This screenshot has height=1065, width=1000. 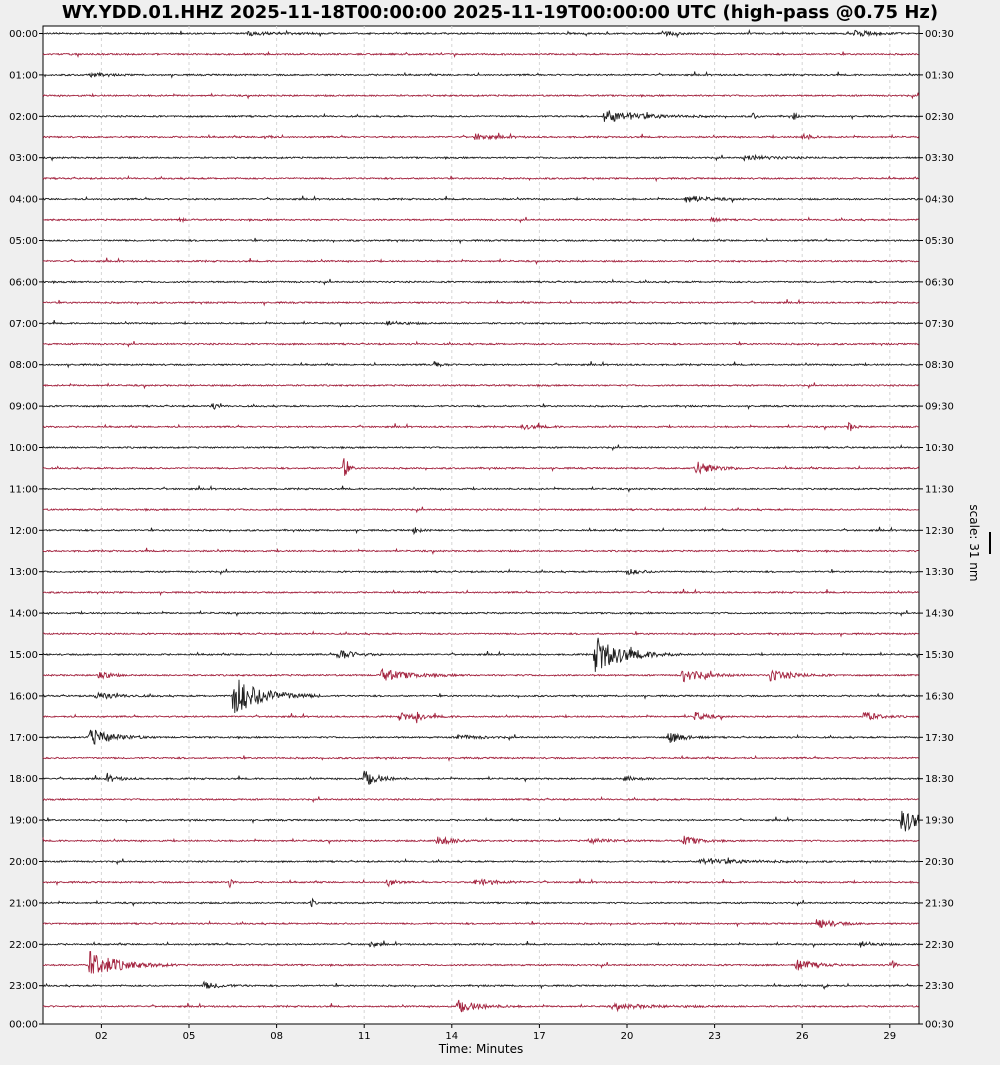 What do you see at coordinates (101, 1036) in the screenshot?
I see `x-tick-label: 02` at bounding box center [101, 1036].